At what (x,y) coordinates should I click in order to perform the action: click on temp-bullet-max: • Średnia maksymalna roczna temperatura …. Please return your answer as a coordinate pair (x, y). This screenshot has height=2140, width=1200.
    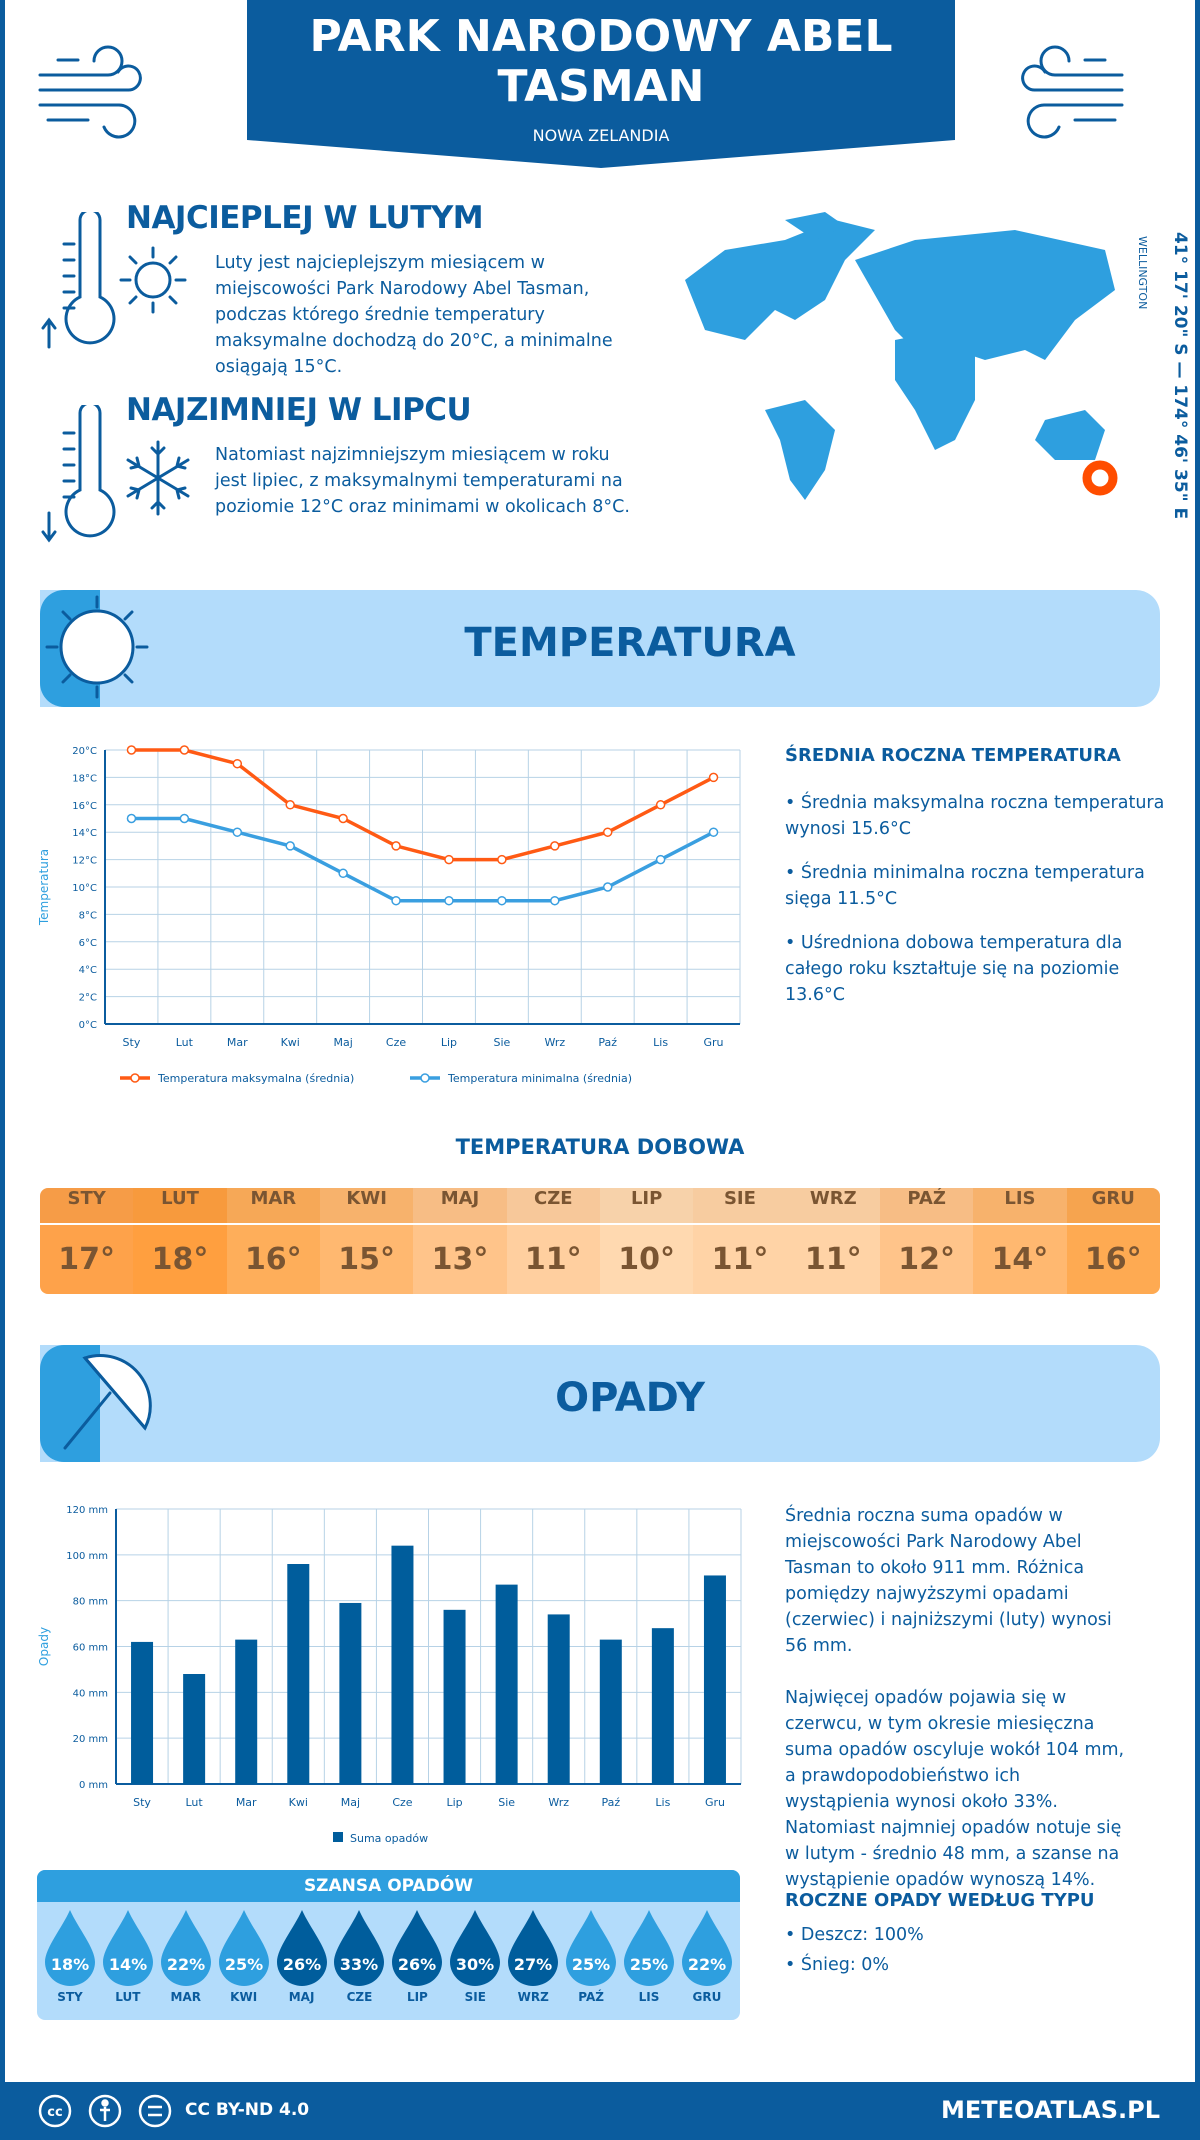
    Looking at the image, I should click on (975, 816).